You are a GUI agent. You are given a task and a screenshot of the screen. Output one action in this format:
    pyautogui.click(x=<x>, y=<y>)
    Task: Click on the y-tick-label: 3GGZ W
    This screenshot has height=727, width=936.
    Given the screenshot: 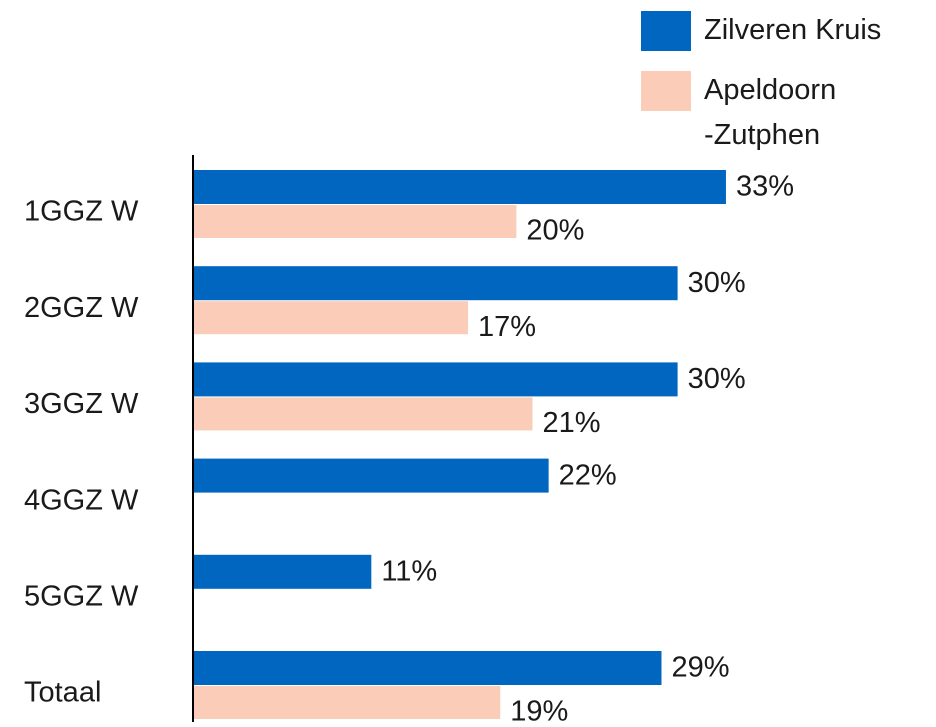 What is the action you would take?
    pyautogui.click(x=81, y=404)
    